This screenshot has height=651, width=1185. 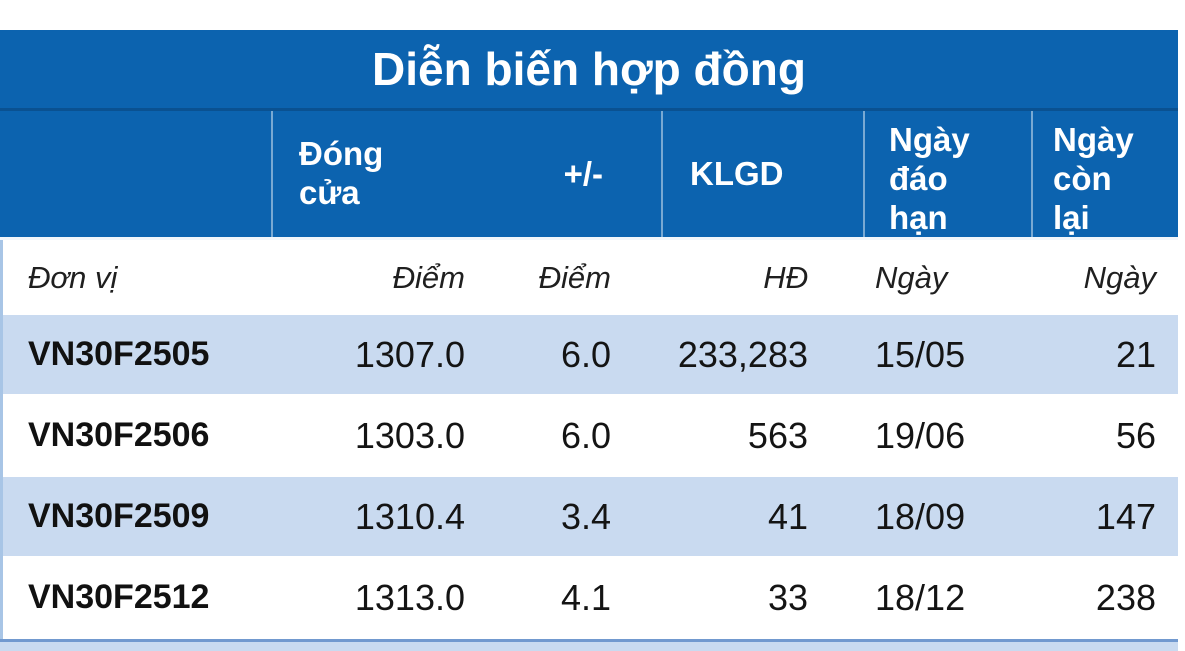 I want to click on cell-volume: 563, so click(x=777, y=435).